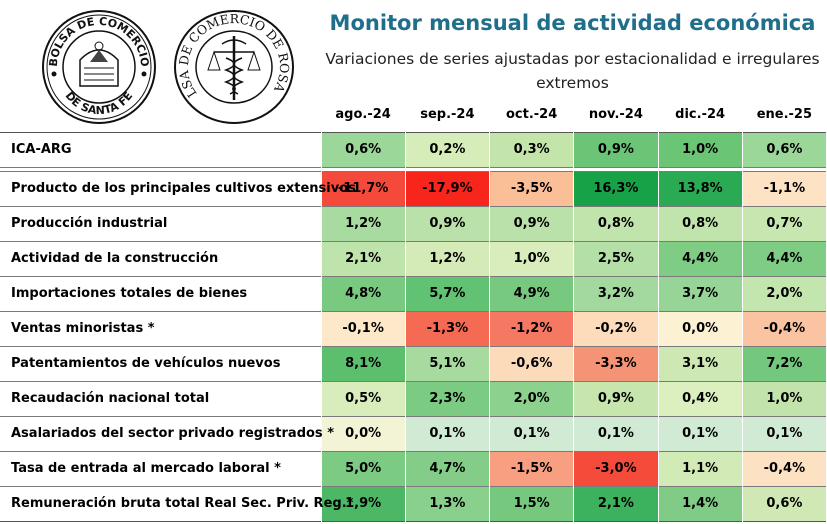  I want to click on value-cell: 1,1%, so click(700, 468).